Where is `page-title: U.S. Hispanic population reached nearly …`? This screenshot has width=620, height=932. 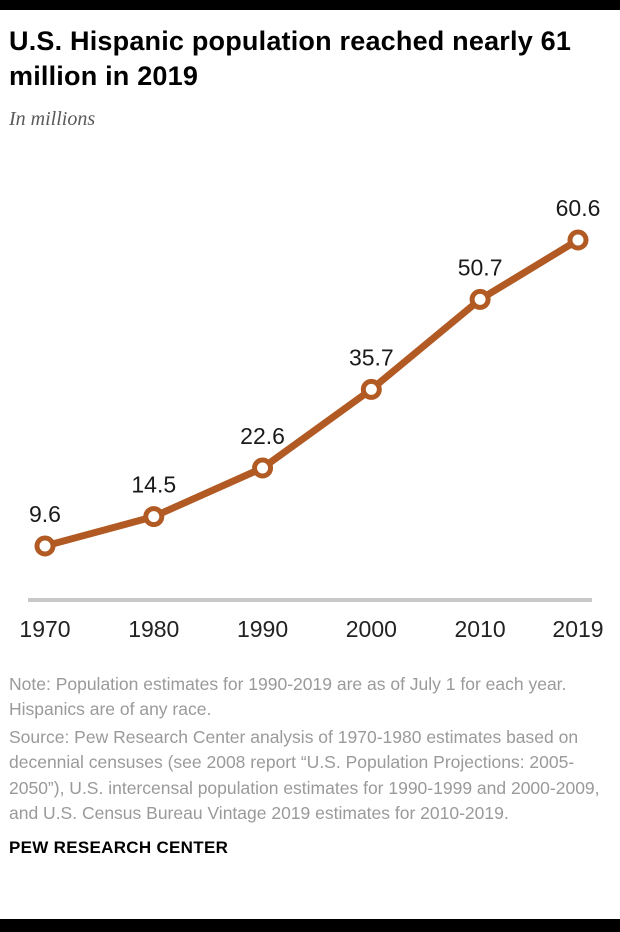
page-title: U.S. Hispanic population reached nearly … is located at coordinates (290, 59).